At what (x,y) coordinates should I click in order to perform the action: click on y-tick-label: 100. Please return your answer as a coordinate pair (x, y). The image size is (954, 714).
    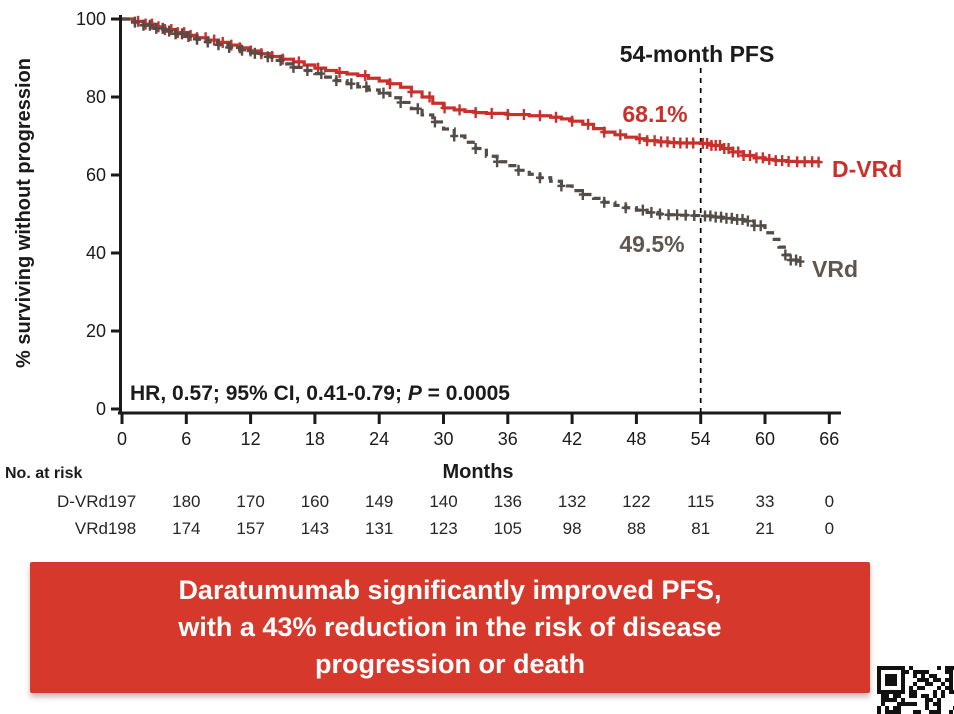
    Looking at the image, I should click on (91, 19).